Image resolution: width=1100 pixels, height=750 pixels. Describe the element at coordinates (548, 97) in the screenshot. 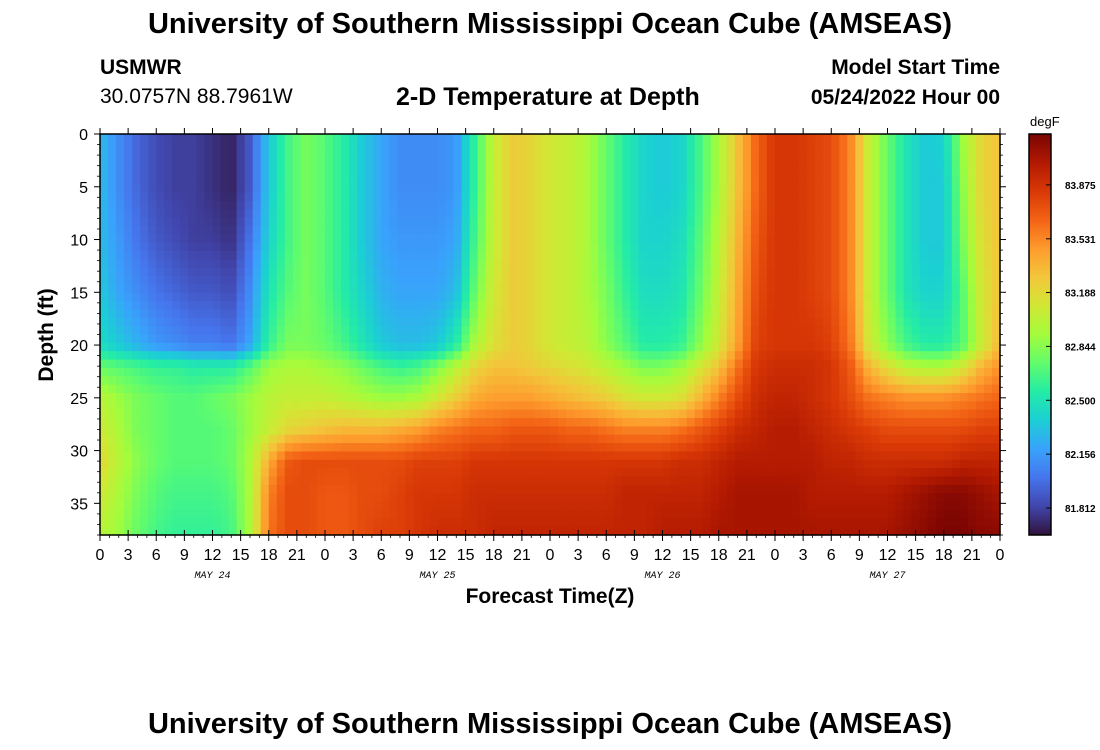

I see `chart-subtitle: 2-D Temperature at Depth` at that location.